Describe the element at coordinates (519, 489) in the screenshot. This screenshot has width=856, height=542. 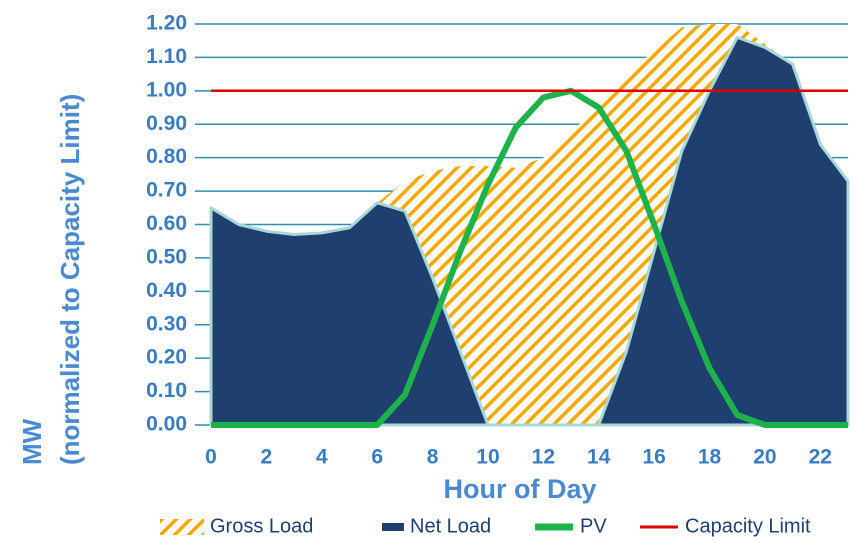
I see `x-axis-label: Hour of Day` at that location.